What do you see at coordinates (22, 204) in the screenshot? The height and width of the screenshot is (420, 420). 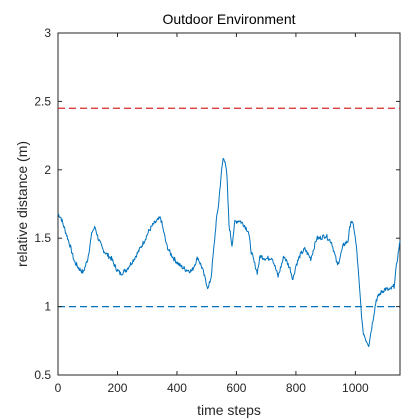 I see `y-axis-label: relative distance (m)` at bounding box center [22, 204].